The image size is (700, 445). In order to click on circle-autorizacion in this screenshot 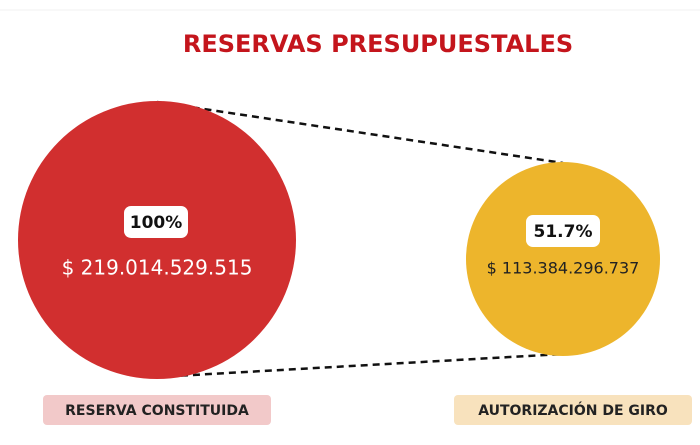, I will do `click(563, 259)`.